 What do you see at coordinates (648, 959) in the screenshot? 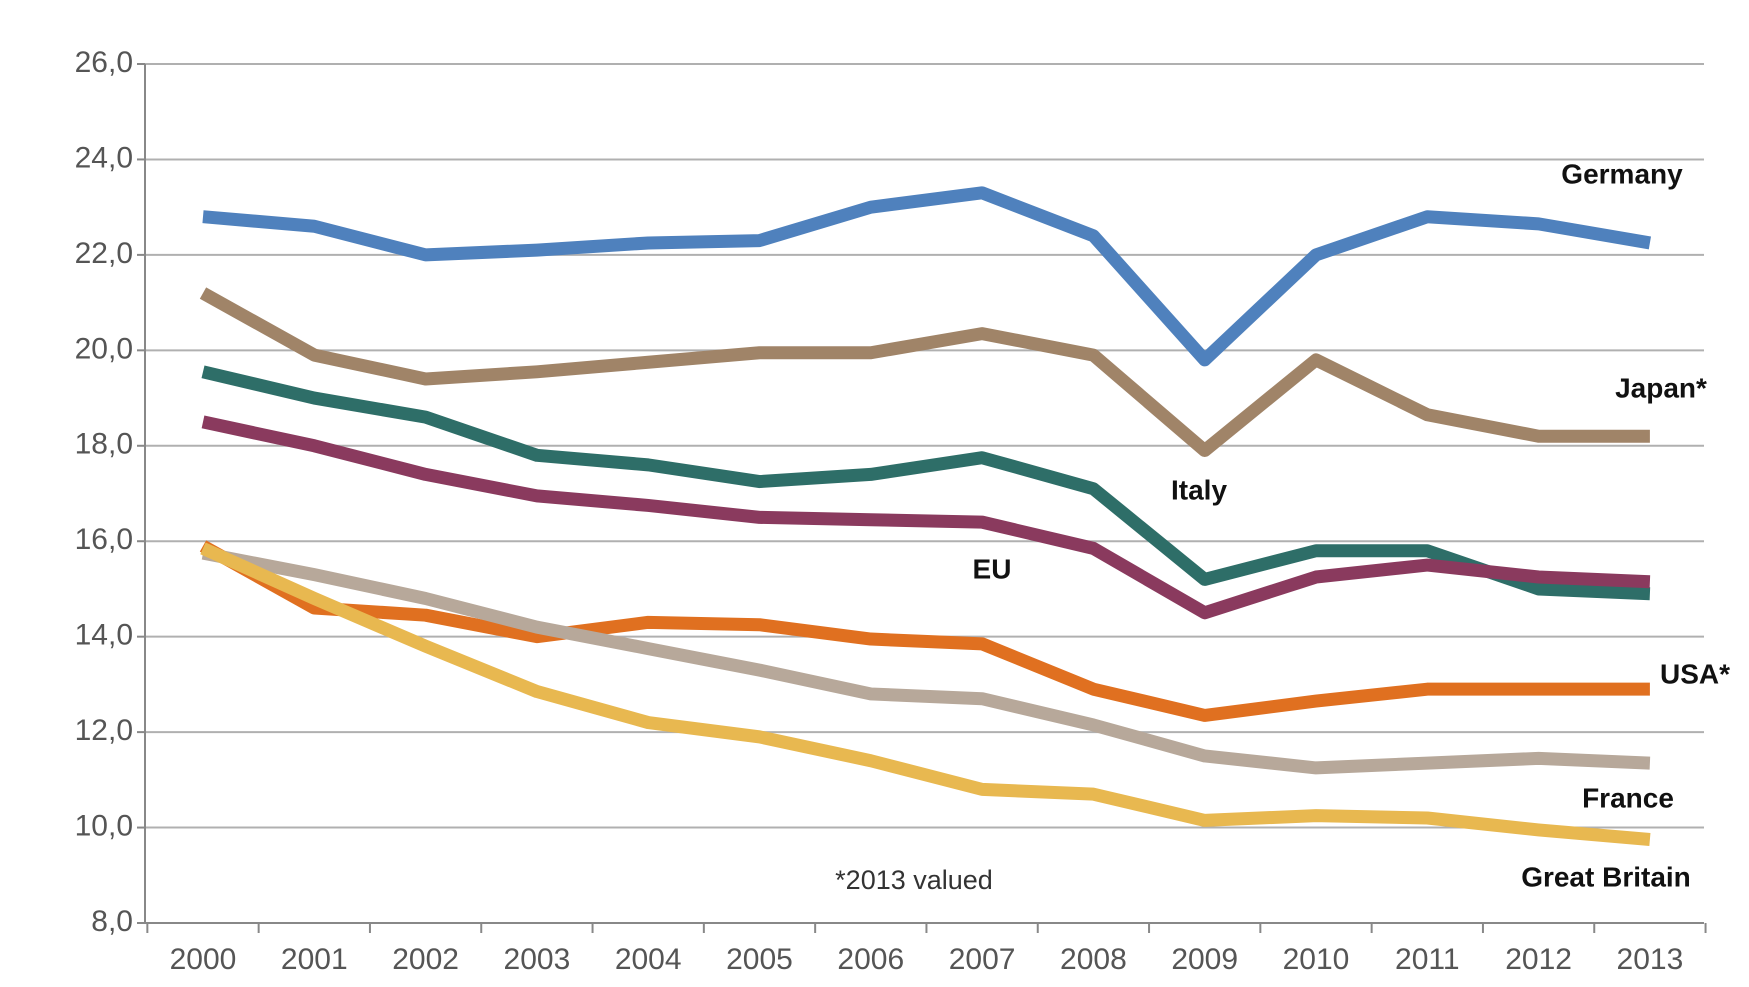
I see `x-tick-label: 2004` at bounding box center [648, 959].